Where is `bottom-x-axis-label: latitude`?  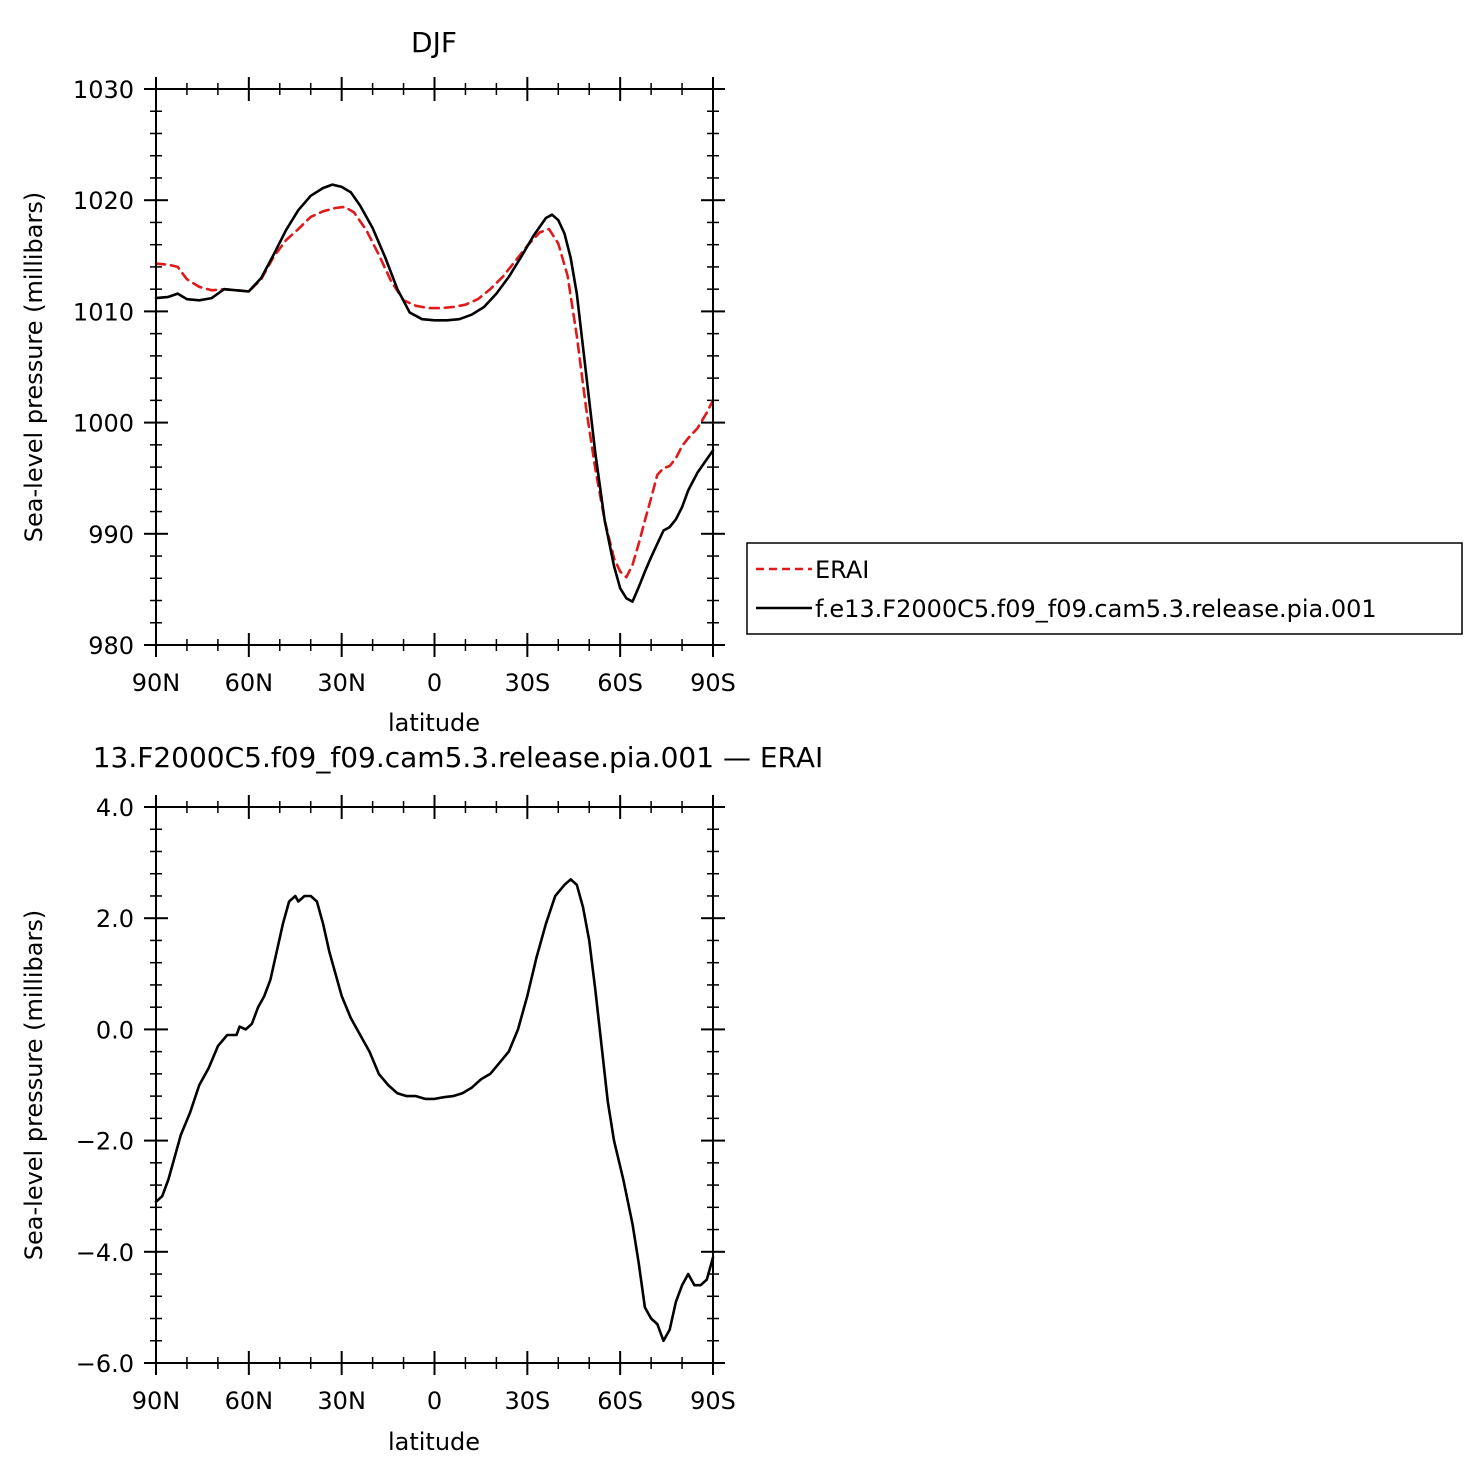
bottom-x-axis-label: latitude is located at coordinates (434, 1442).